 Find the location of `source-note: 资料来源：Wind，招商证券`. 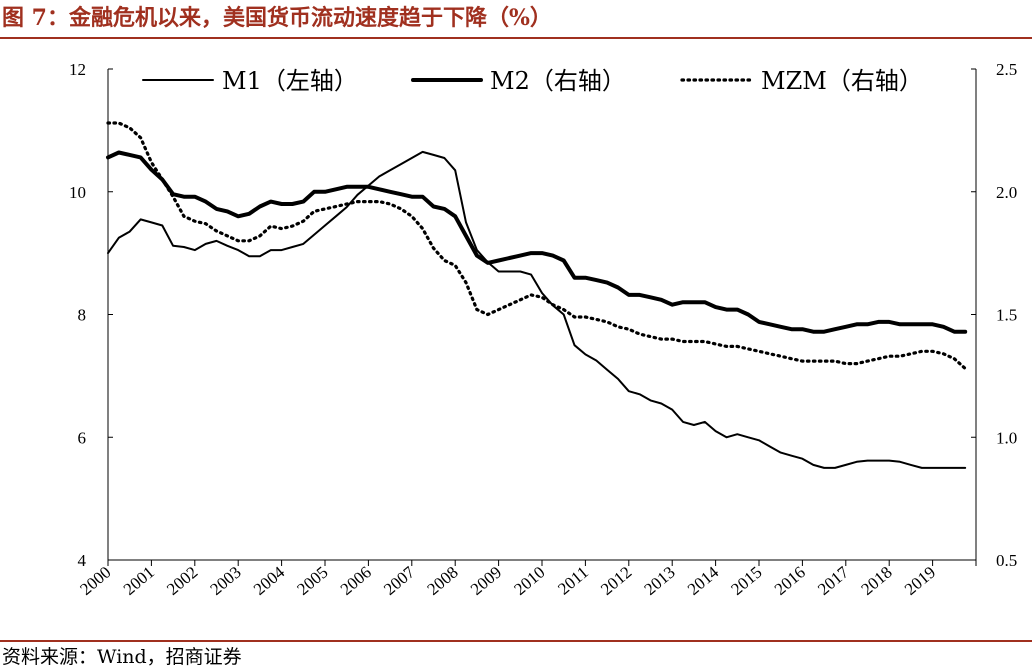

source-note: 资料来源：Wind，招商证券 is located at coordinates (122, 657).